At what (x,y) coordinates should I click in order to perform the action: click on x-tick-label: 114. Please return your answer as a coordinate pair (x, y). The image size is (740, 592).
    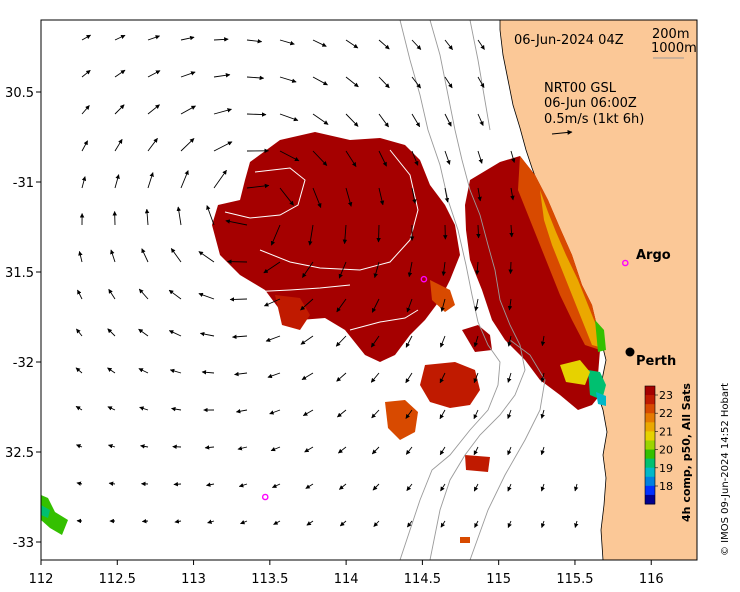
    Looking at the image, I should click on (346, 579).